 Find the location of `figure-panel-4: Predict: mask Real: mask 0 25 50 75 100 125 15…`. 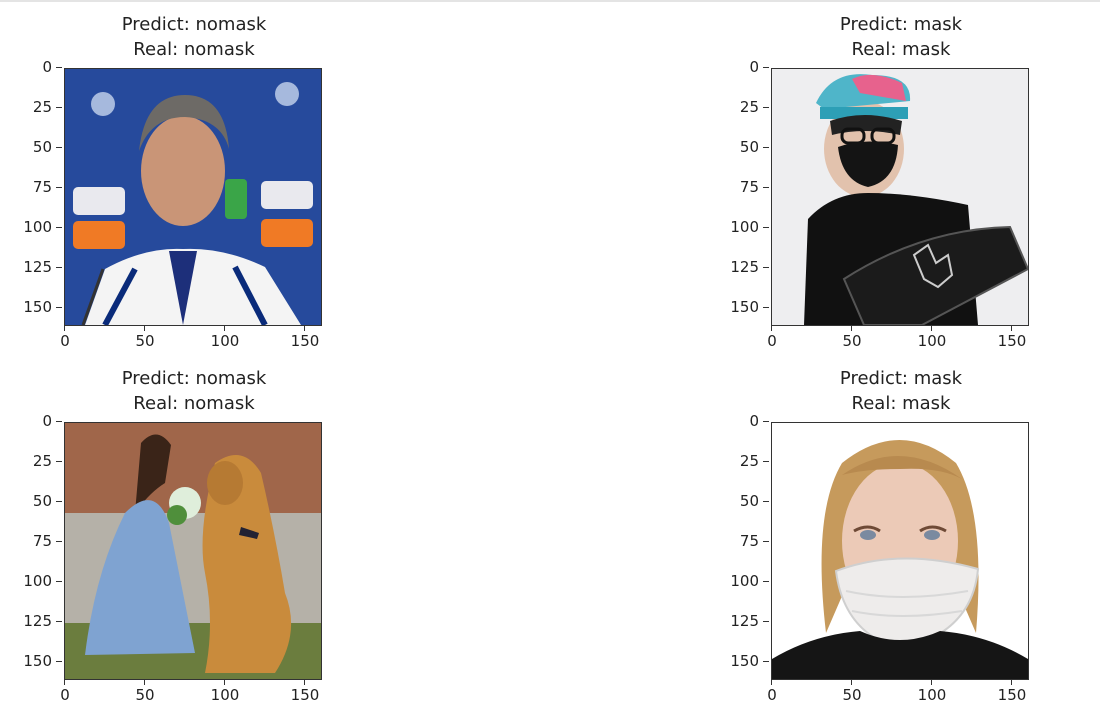

figure-panel-4: Predict: mask Real: mask 0 25 50 75 100 125 15… is located at coordinates (880, 535).